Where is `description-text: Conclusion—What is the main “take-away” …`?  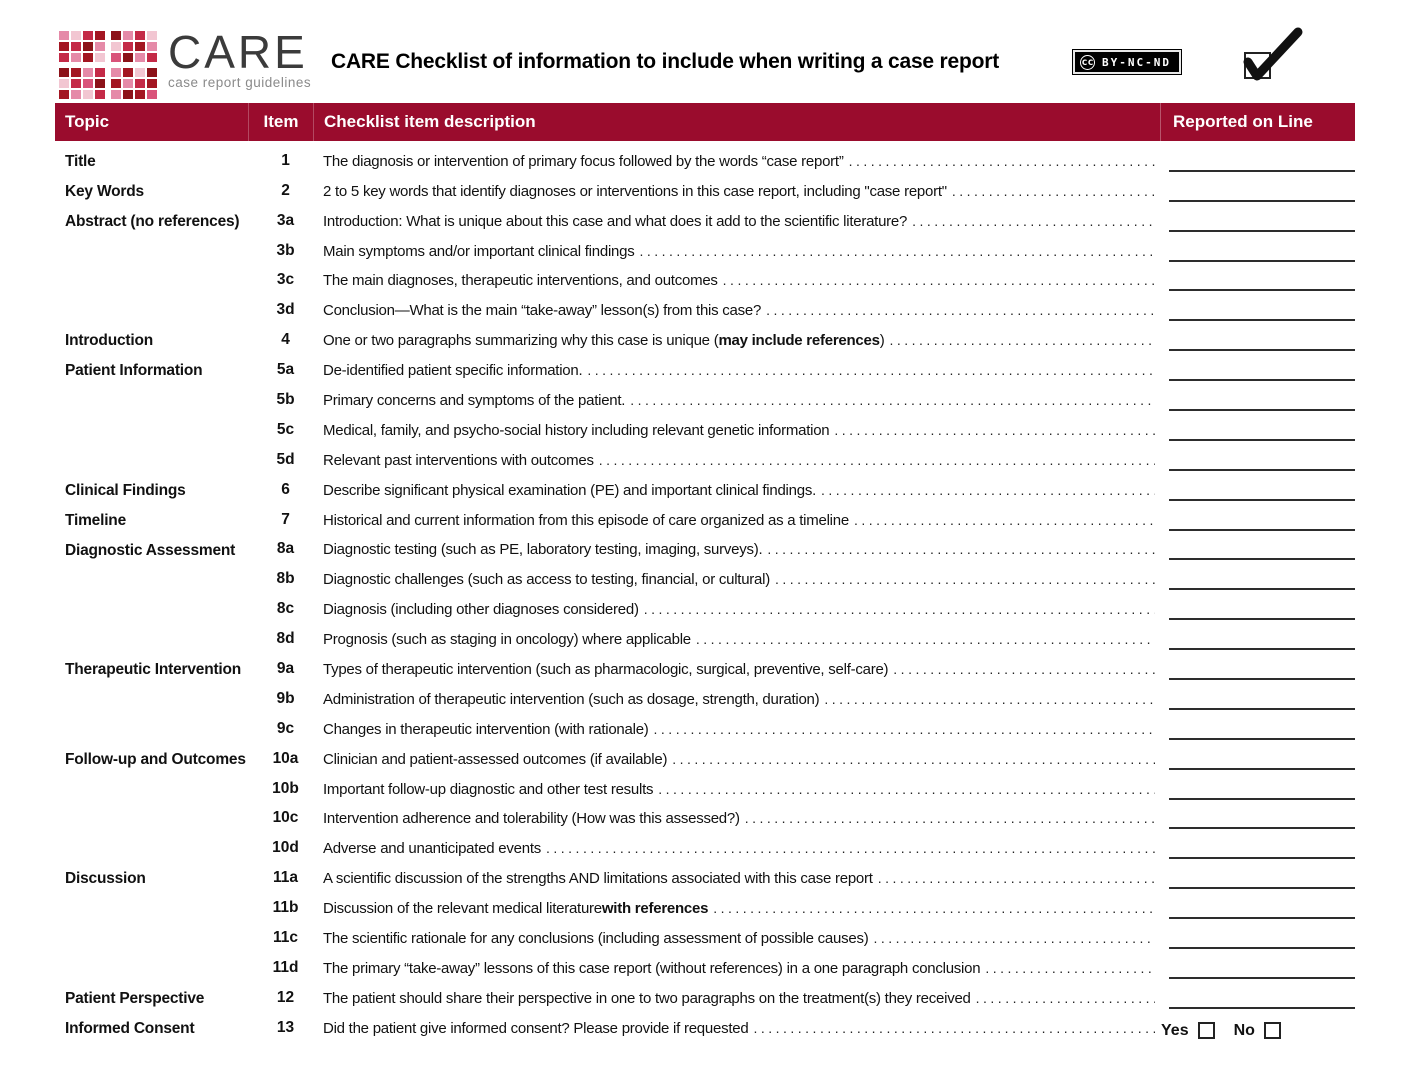
description-text: Conclusion—What is the main “take-away” … is located at coordinates (542, 311).